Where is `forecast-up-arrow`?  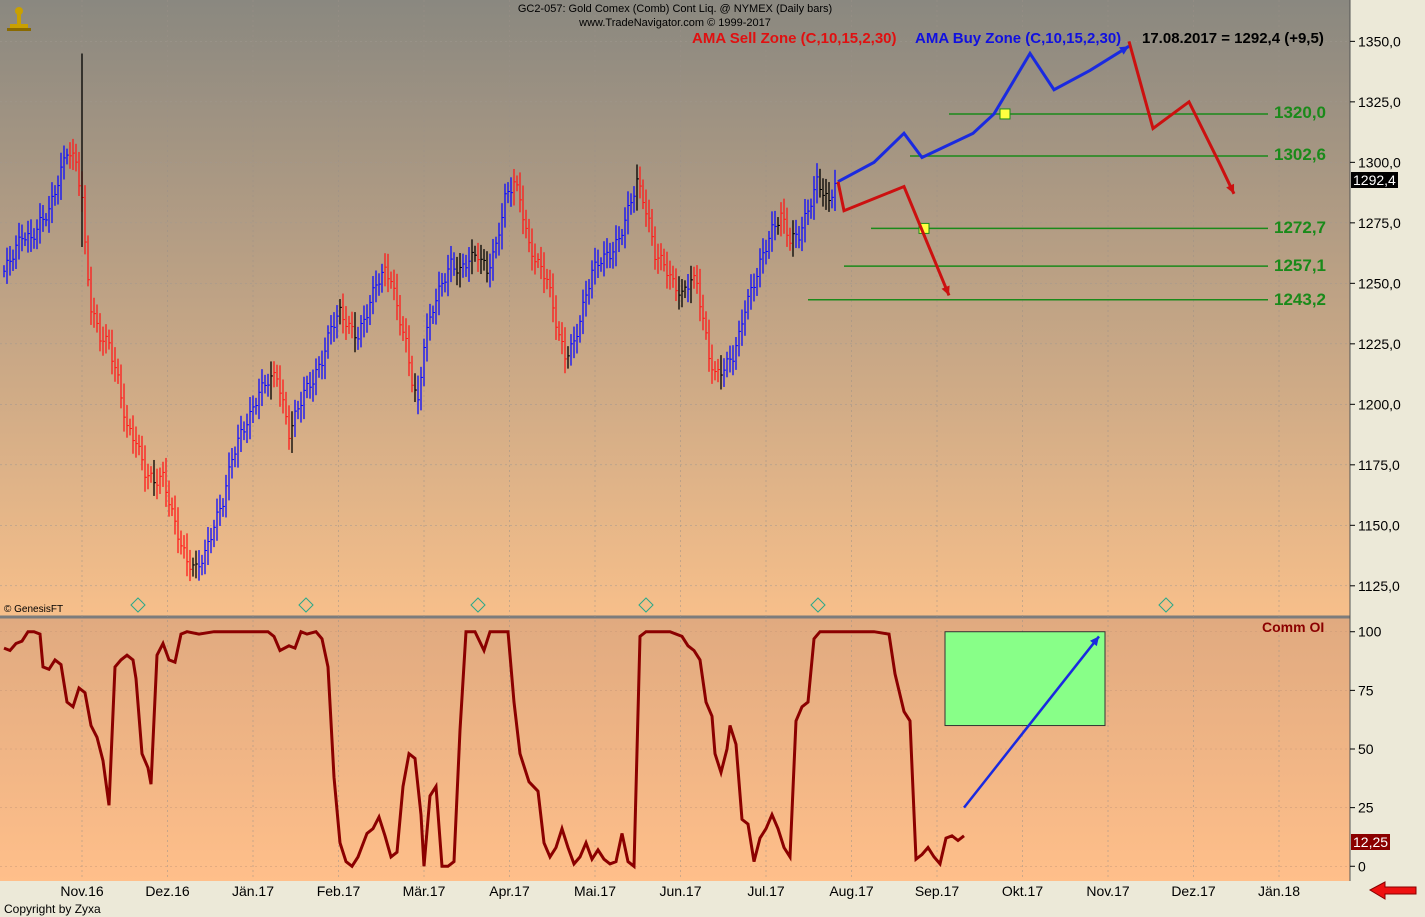
forecast-up-arrow is located at coordinates (983, 114).